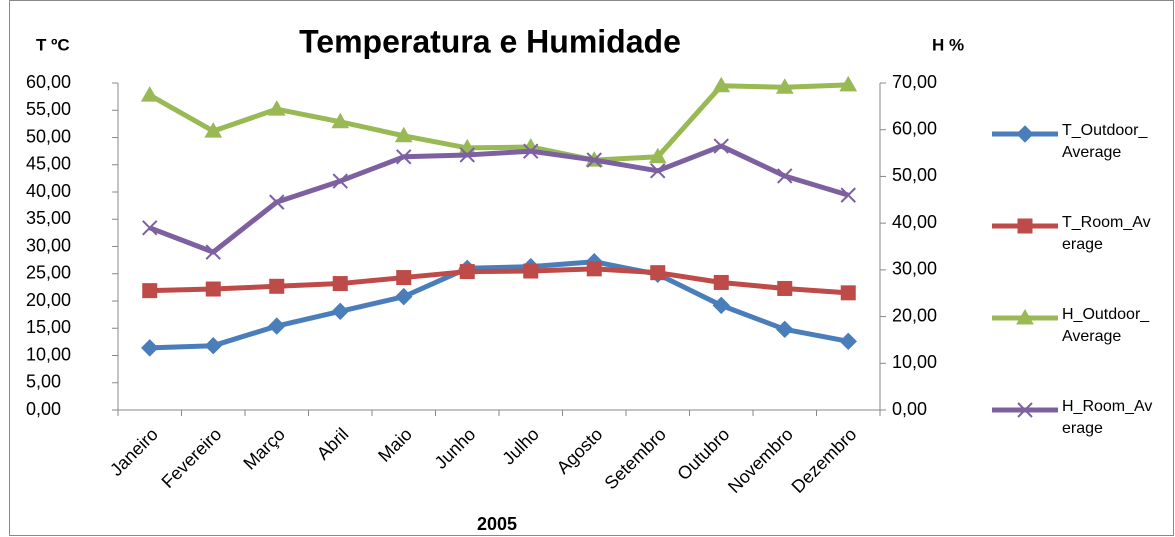  I want to click on x-tick-label: Junho, so click(455, 448).